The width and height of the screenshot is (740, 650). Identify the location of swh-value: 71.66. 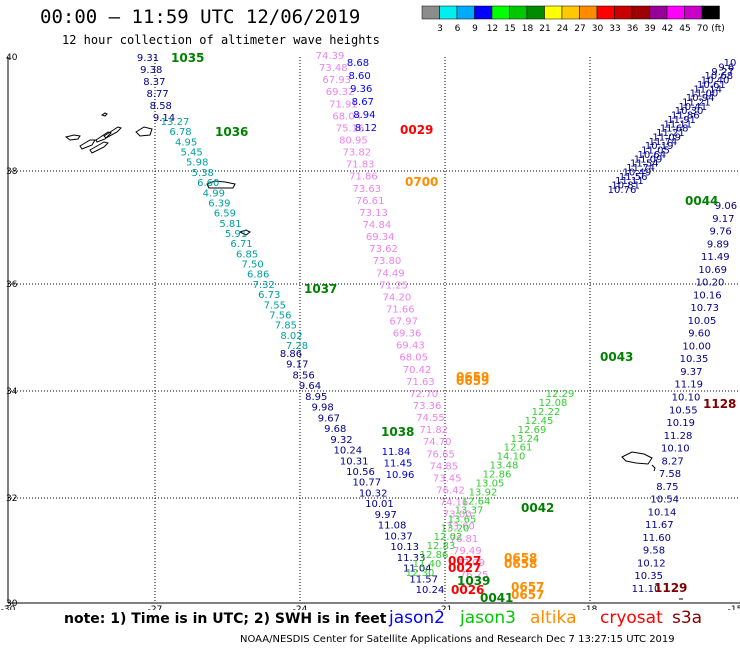
(400, 309).